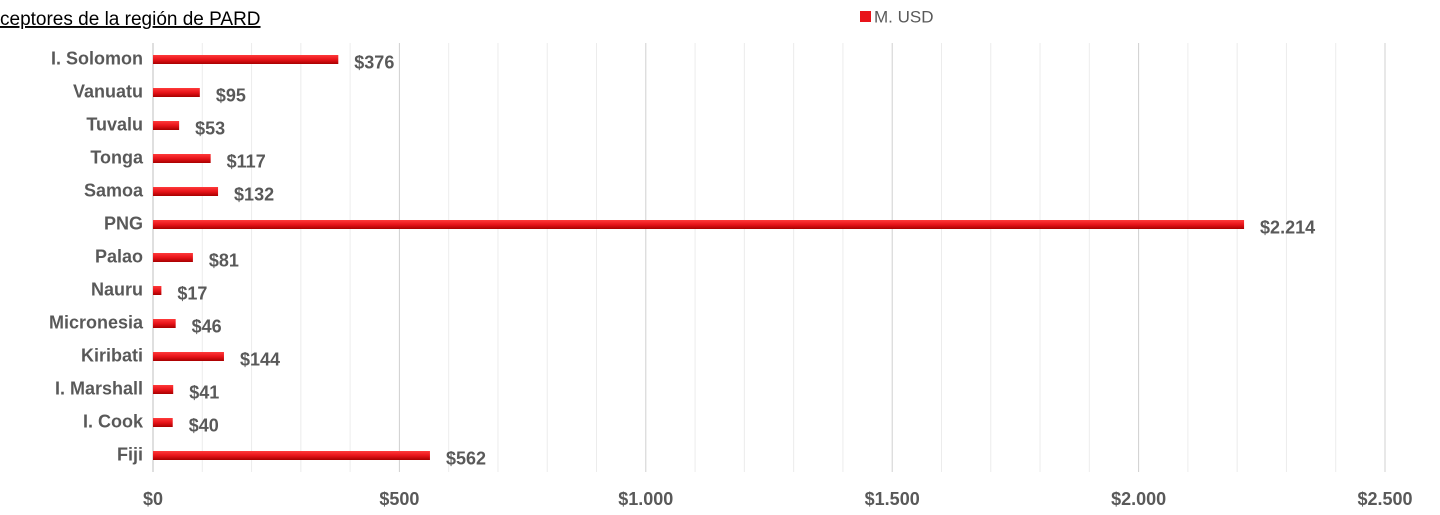 Image resolution: width=1440 pixels, height=515 pixels. I want to click on legend-swatch, so click(865, 16).